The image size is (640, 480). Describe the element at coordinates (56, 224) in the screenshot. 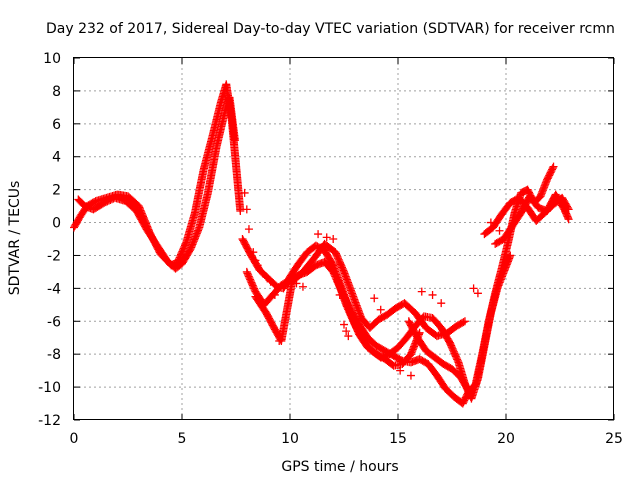

I see `y-tick-label: 0` at that location.